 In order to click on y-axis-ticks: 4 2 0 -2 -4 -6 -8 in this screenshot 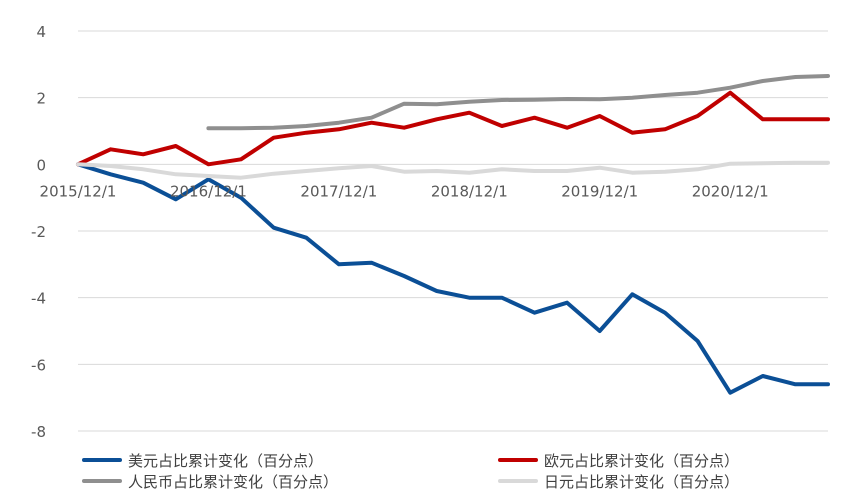, I will do `click(38, 232)`.